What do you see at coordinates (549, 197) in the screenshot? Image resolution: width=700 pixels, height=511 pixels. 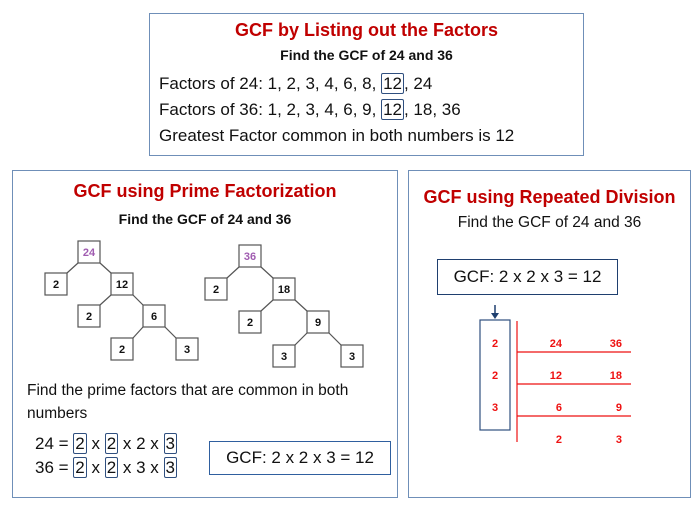 I see `division-title: GCF using Repeated Division` at bounding box center [549, 197].